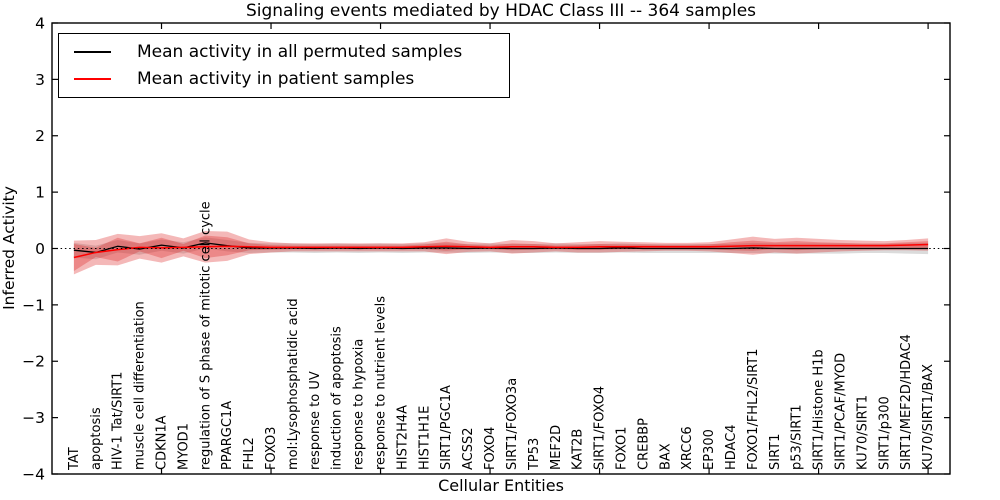 Image resolution: width=1000 pixels, height=500 pixels. I want to click on x-tick-label: KAT2B, so click(578, 449).